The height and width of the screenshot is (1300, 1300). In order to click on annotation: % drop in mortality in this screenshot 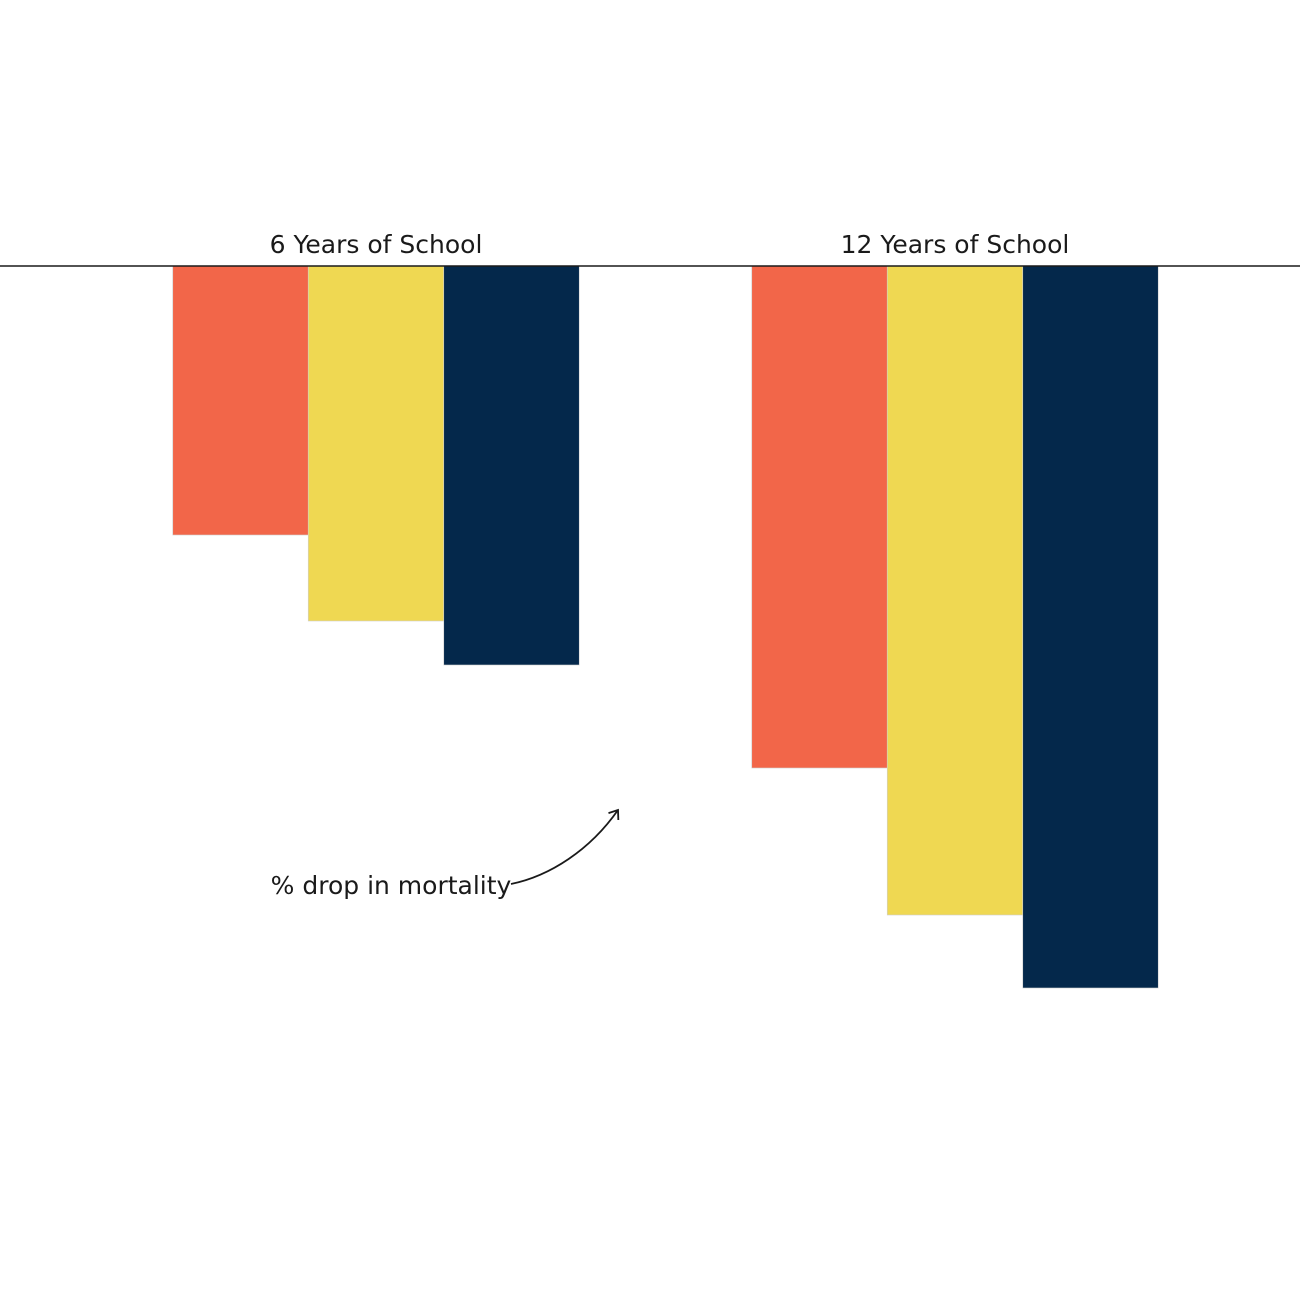, I will do `click(391, 885)`.